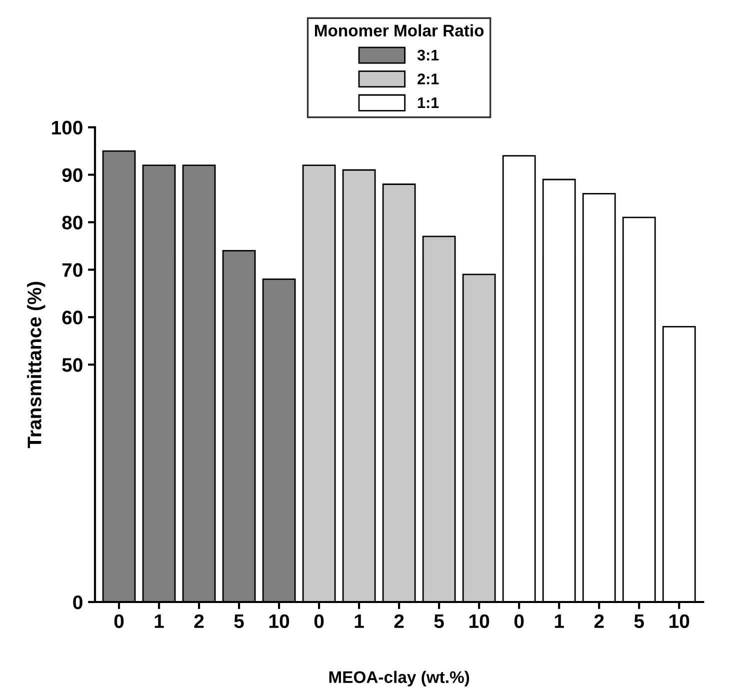 The width and height of the screenshot is (748, 688). I want to click on y-tick-label: 80, so click(72, 223).